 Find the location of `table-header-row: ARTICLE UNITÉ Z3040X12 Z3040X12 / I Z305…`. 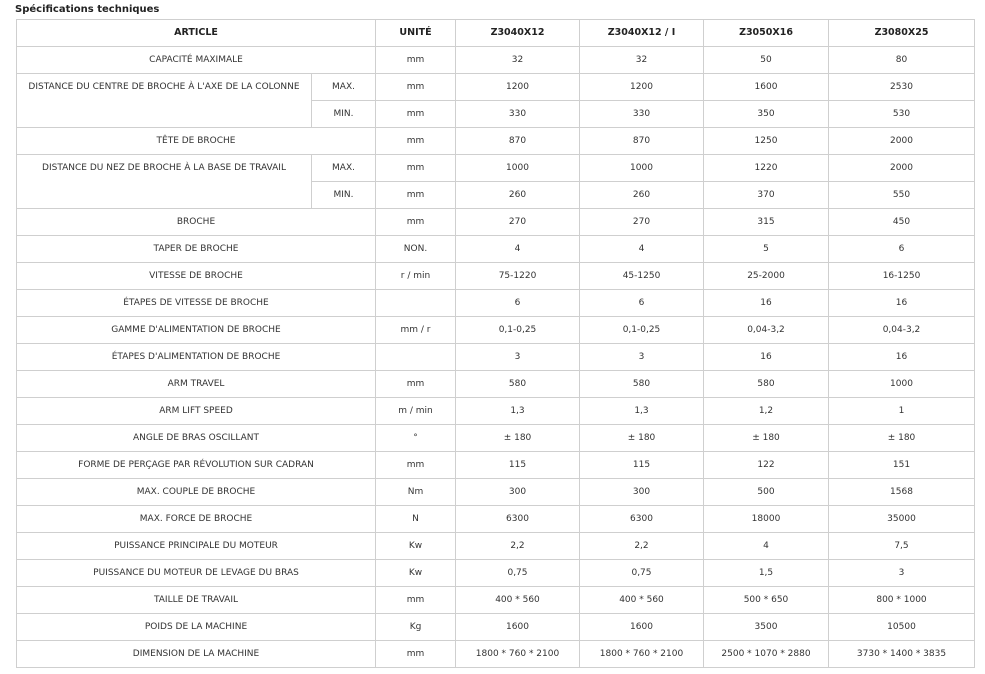

table-header-row: ARTICLE UNITÉ Z3040X12 Z3040X12 / I Z305… is located at coordinates (495, 33).